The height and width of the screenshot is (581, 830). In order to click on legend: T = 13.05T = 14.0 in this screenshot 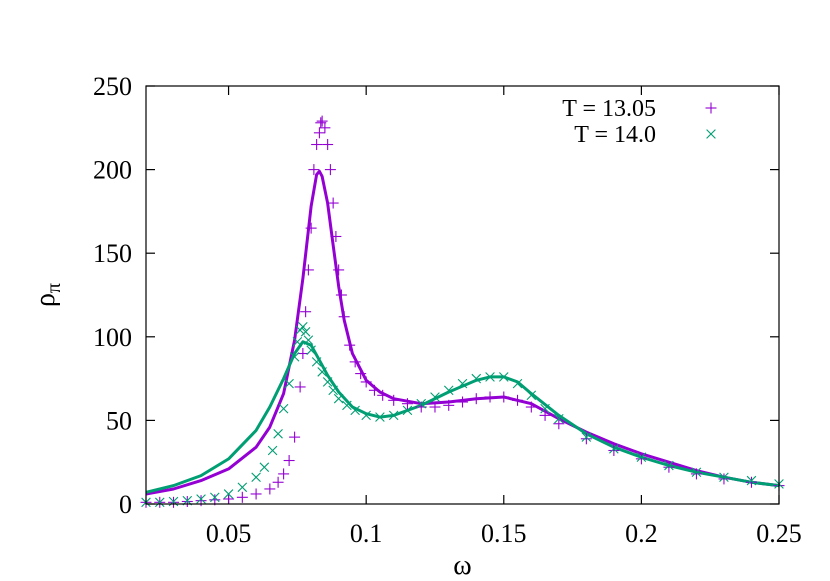, I will do `click(639, 122)`.